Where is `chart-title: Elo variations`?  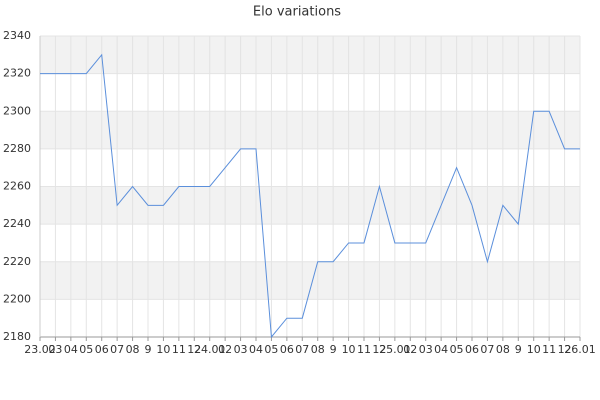 chart-title: Elo variations is located at coordinates (297, 12).